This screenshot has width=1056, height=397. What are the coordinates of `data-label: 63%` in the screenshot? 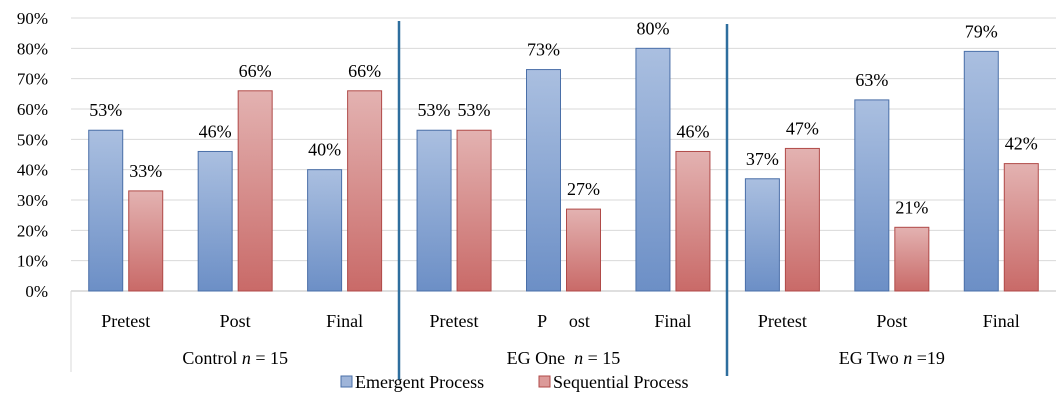 It's located at (871, 80).